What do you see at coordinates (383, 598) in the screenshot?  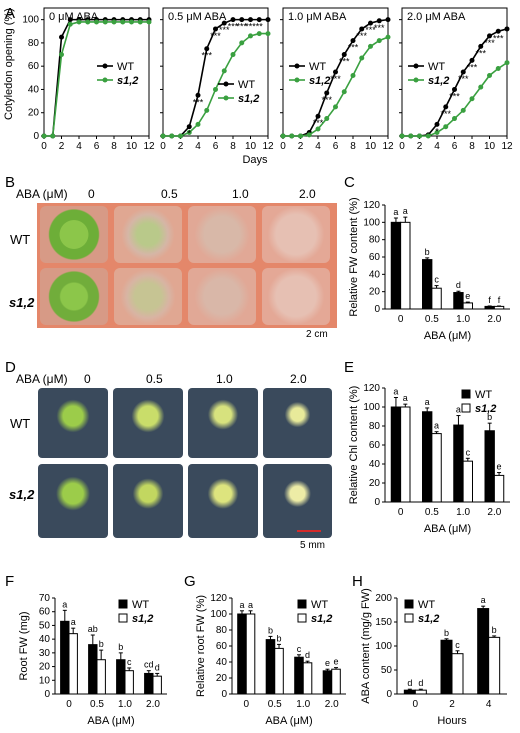 I see `y-tick-label: 200` at bounding box center [383, 598].